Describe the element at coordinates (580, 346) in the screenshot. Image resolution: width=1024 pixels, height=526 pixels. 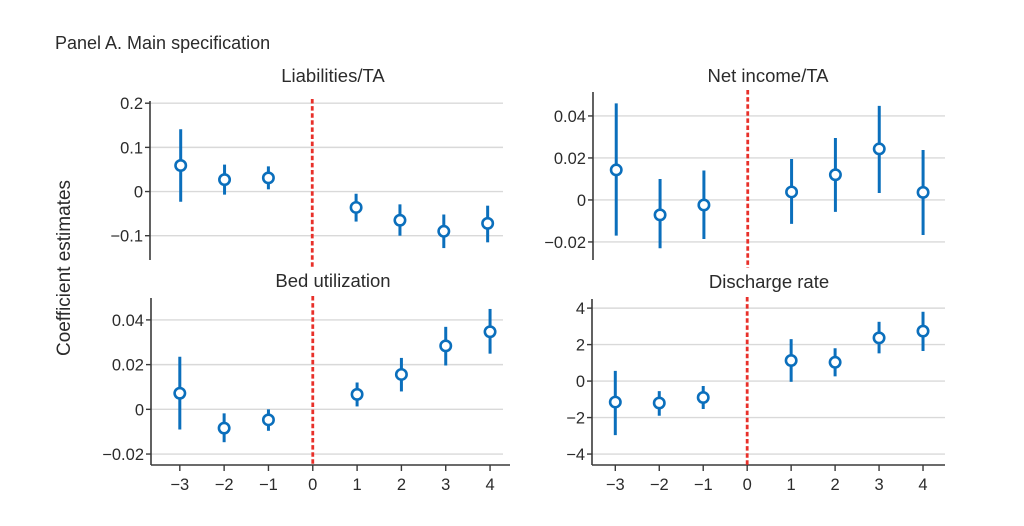
I see `y-tick-label: 2` at that location.